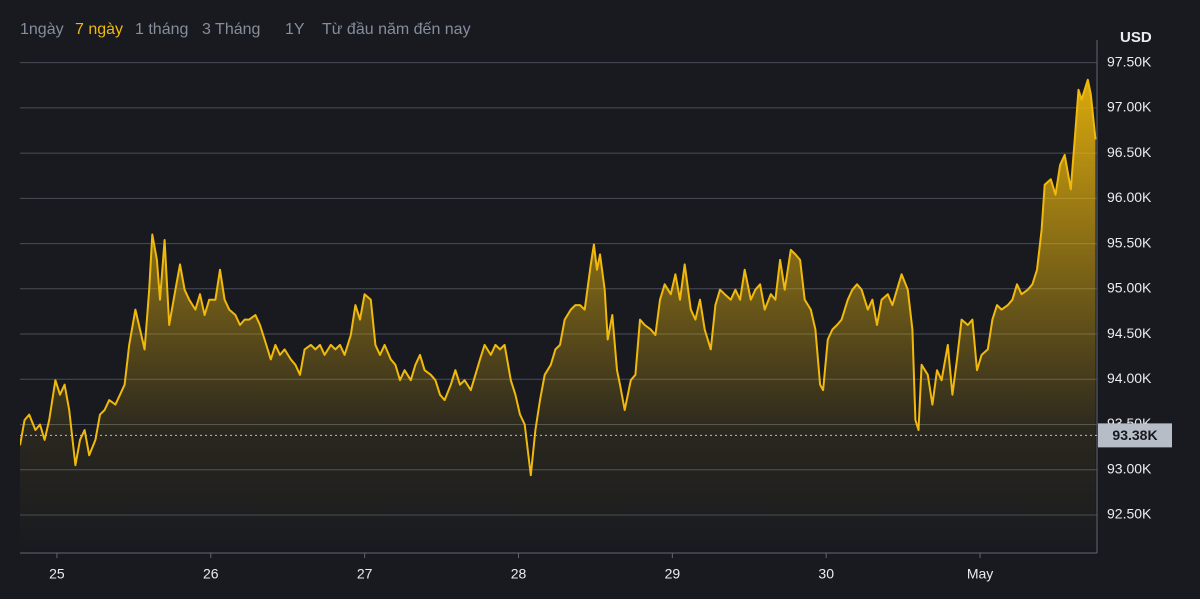  What do you see at coordinates (1129, 468) in the screenshot?
I see `y-tick-label: 93.00K` at bounding box center [1129, 468].